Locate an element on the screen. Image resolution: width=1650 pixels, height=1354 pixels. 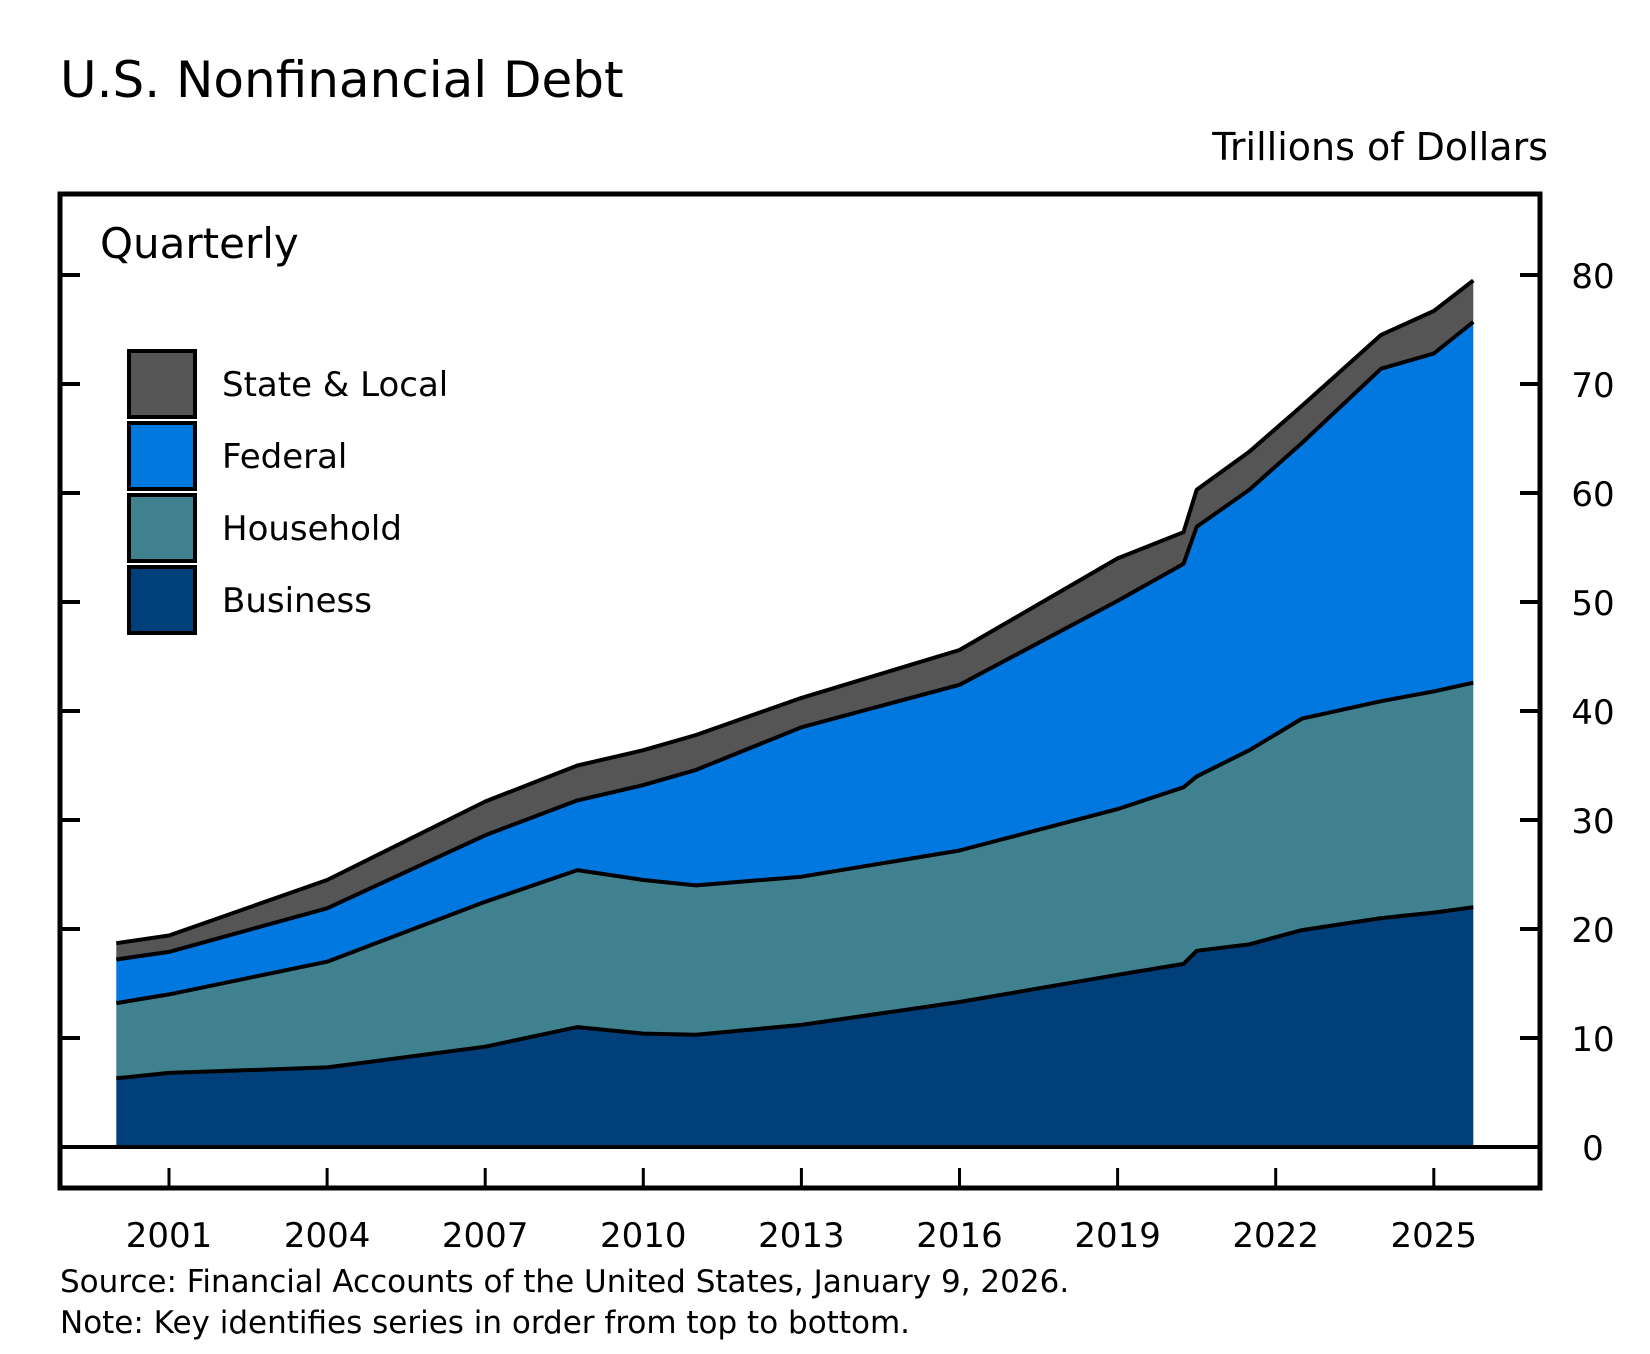
y-tick-label: 30 is located at coordinates (1592, 822).